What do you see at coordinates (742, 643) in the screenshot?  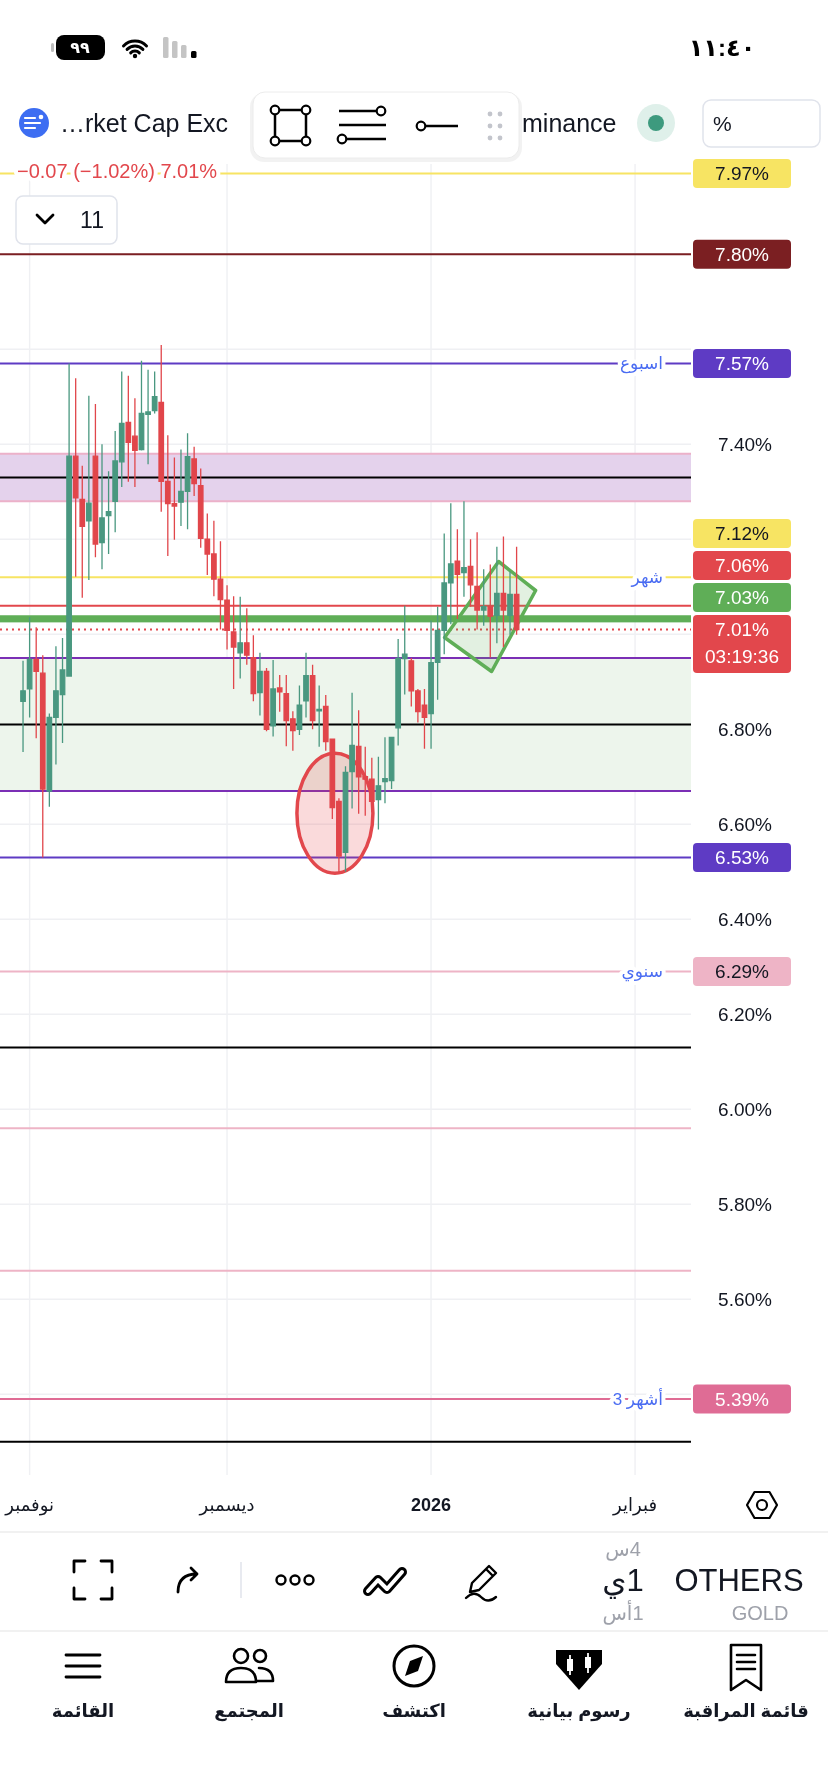 I see `ref-line-label: 7.01% 03:19:36` at bounding box center [742, 643].